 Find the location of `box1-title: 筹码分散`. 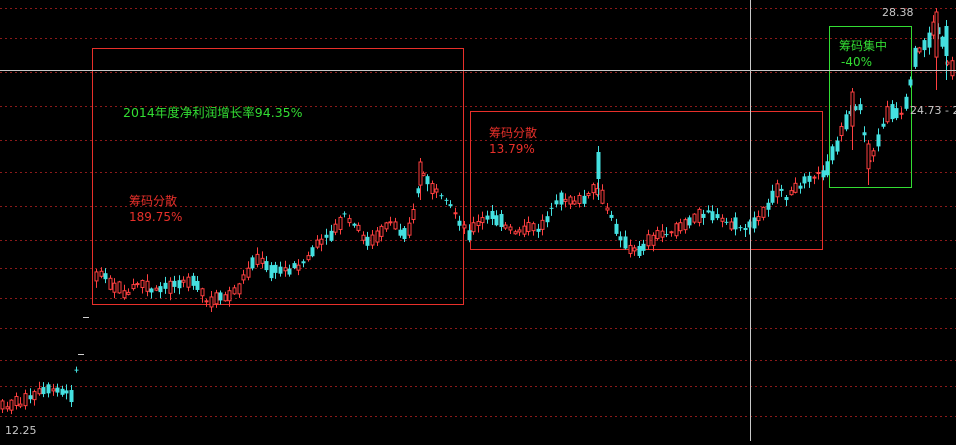

box1-title: 筹码分散 is located at coordinates (153, 201).